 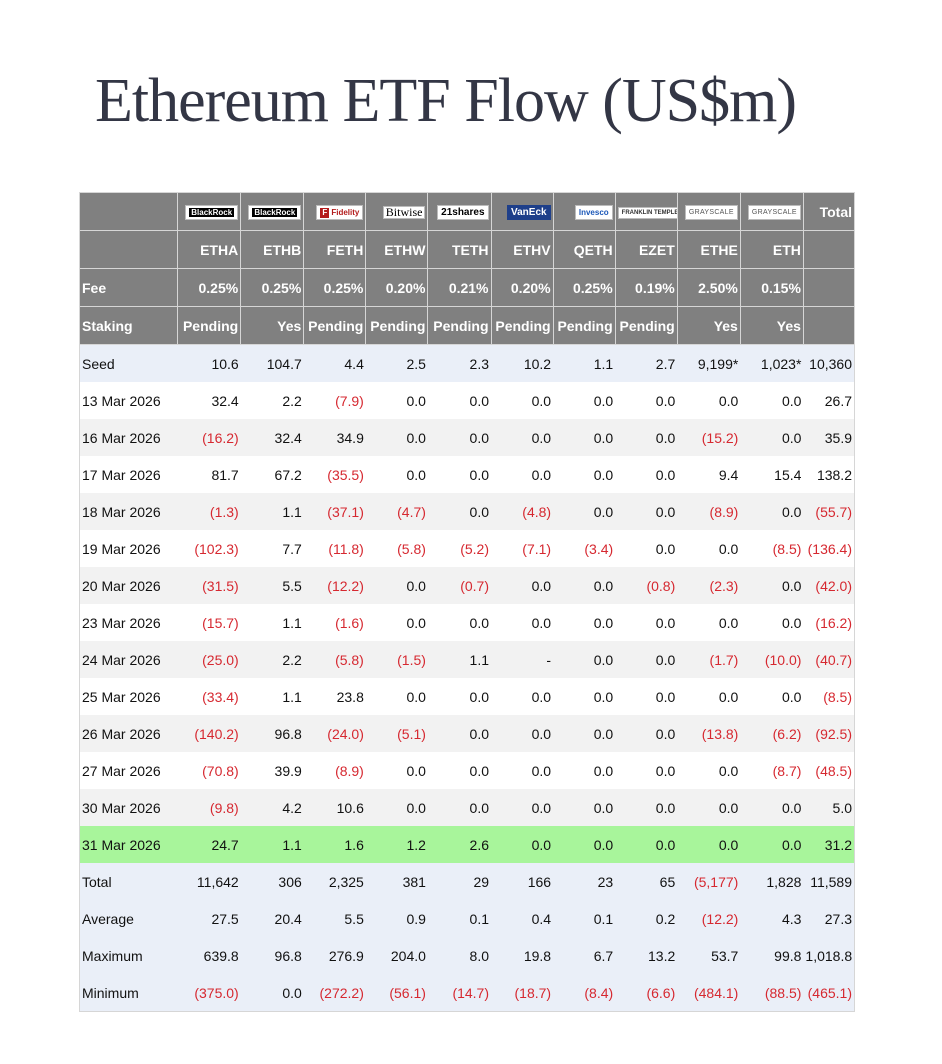 I want to click on staking-cell: Yes, so click(x=708, y=325).